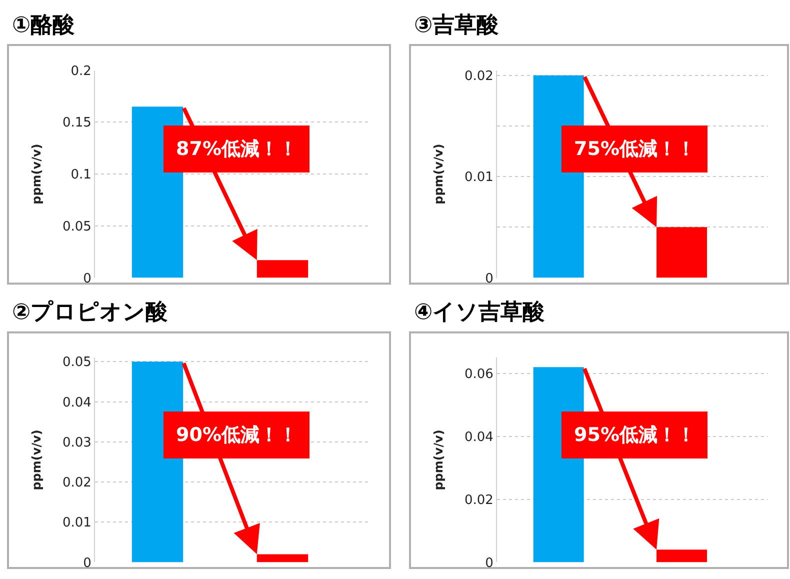 Image resolution: width=790 pixels, height=579 pixels. Describe the element at coordinates (77, 123) in the screenshot. I see `y-tick-label: 0.15` at that location.